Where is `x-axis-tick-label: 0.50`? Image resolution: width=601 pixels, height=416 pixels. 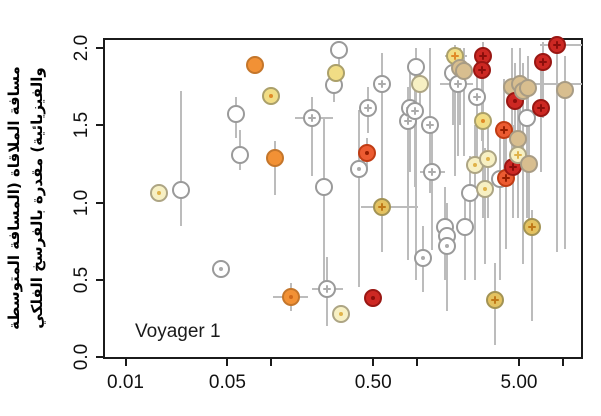
x-axis-tick-label: 0.50 is located at coordinates (373, 382).